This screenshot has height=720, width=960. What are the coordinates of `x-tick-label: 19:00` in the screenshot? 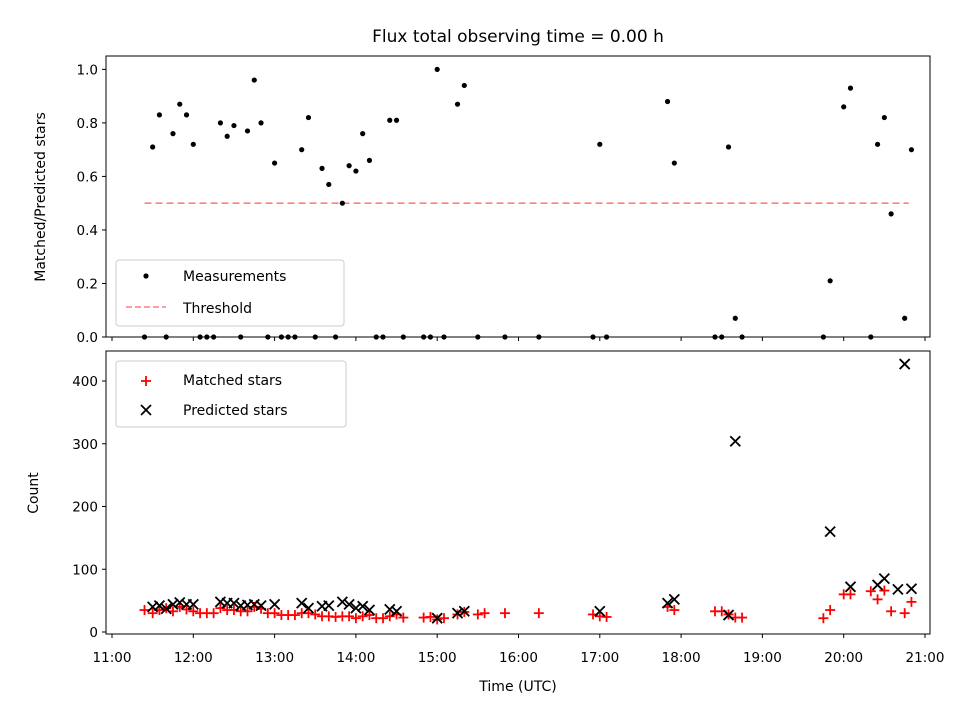 It's located at (762, 658).